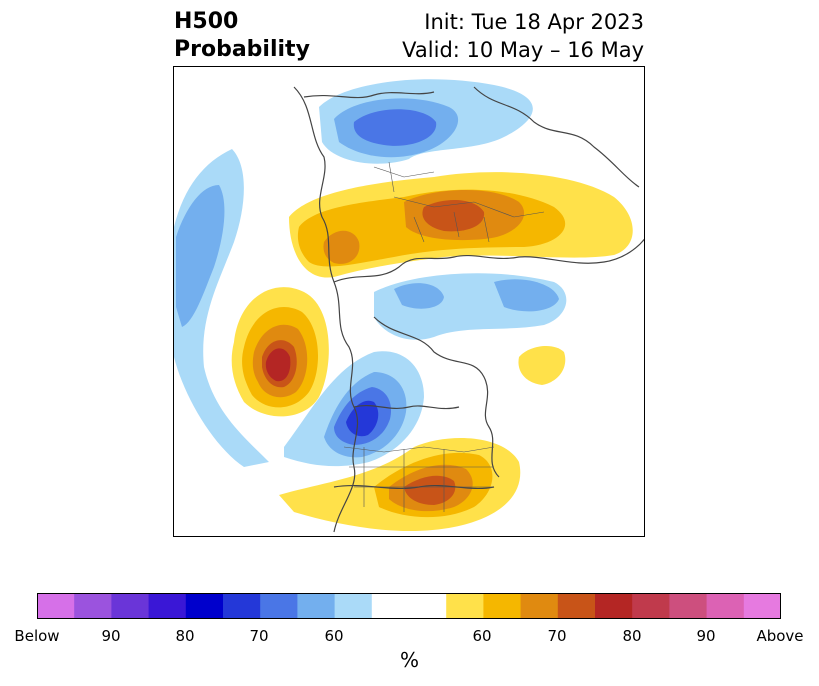  Describe the element at coordinates (362, 418) in the screenshot. I see `anomaly-westna-blue-core` at that location.